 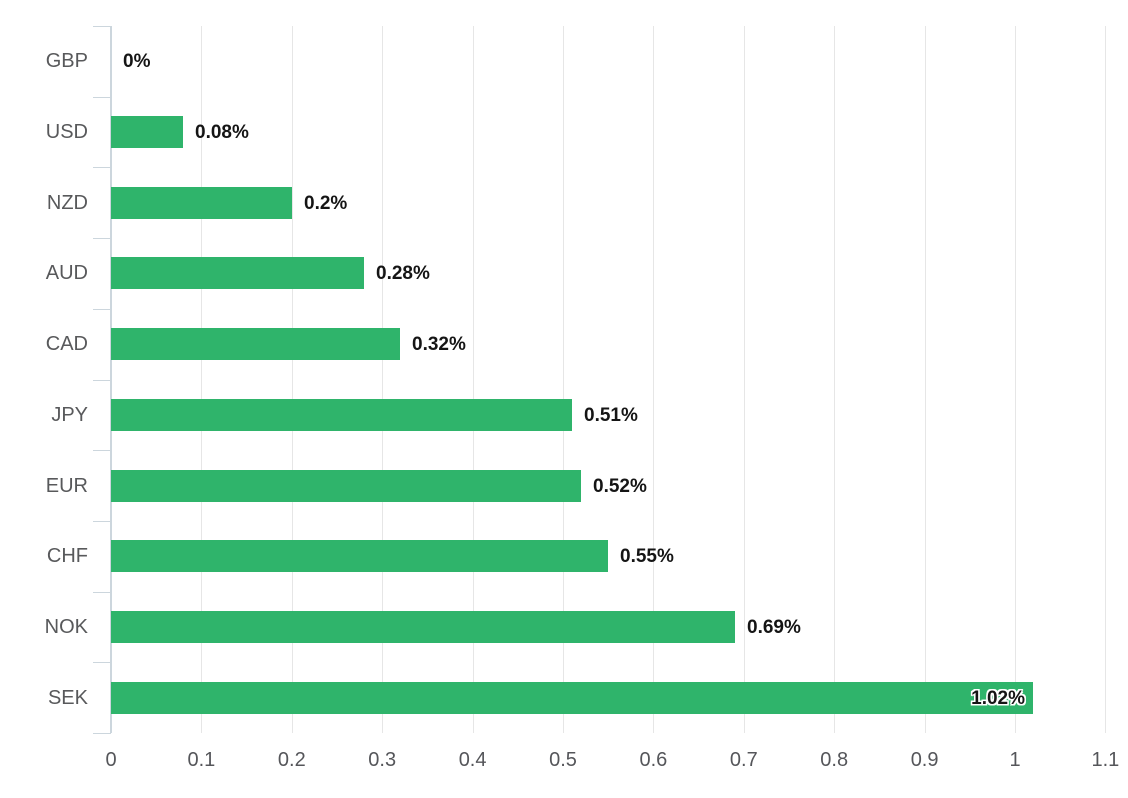 What do you see at coordinates (66, 486) in the screenshot?
I see `category-label: EUR` at bounding box center [66, 486].